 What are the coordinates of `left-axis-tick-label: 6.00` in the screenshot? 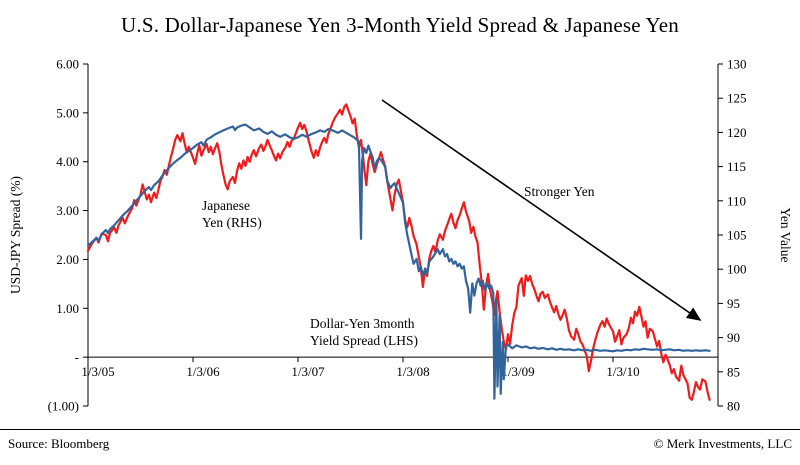 It's located at (67, 64).